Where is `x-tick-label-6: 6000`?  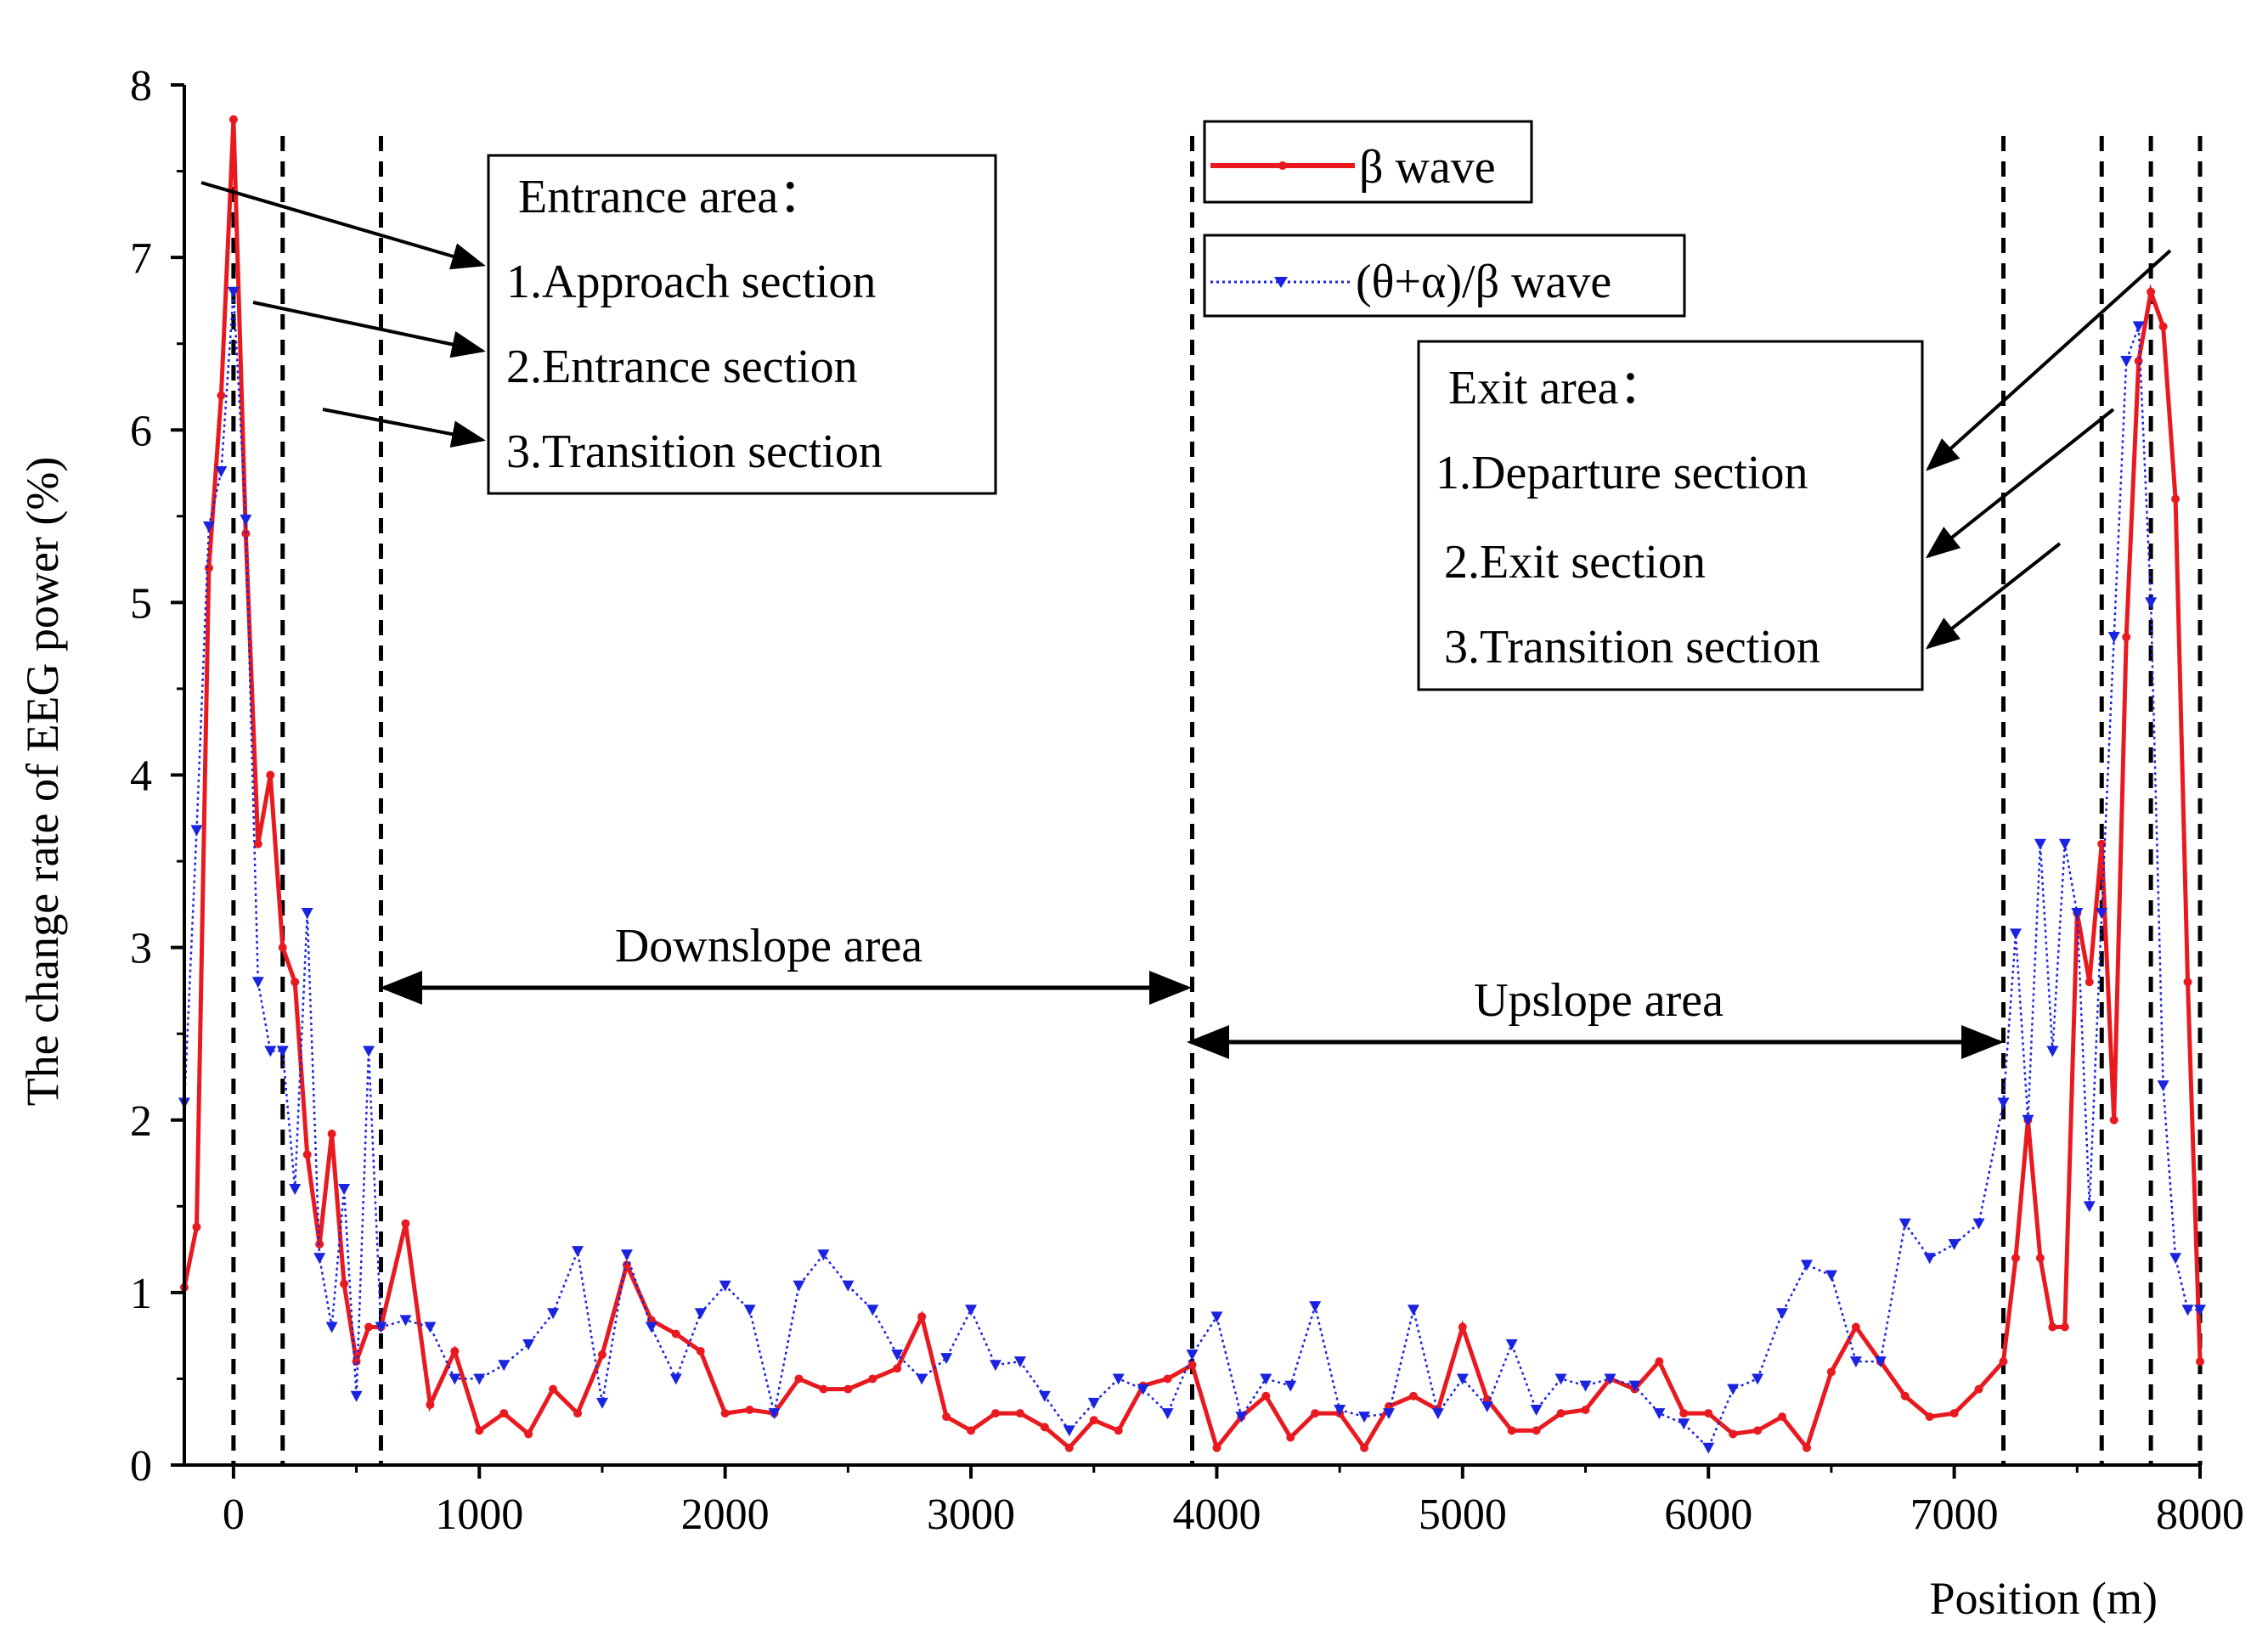 x-tick-label-6: 6000 is located at coordinates (1708, 1515).